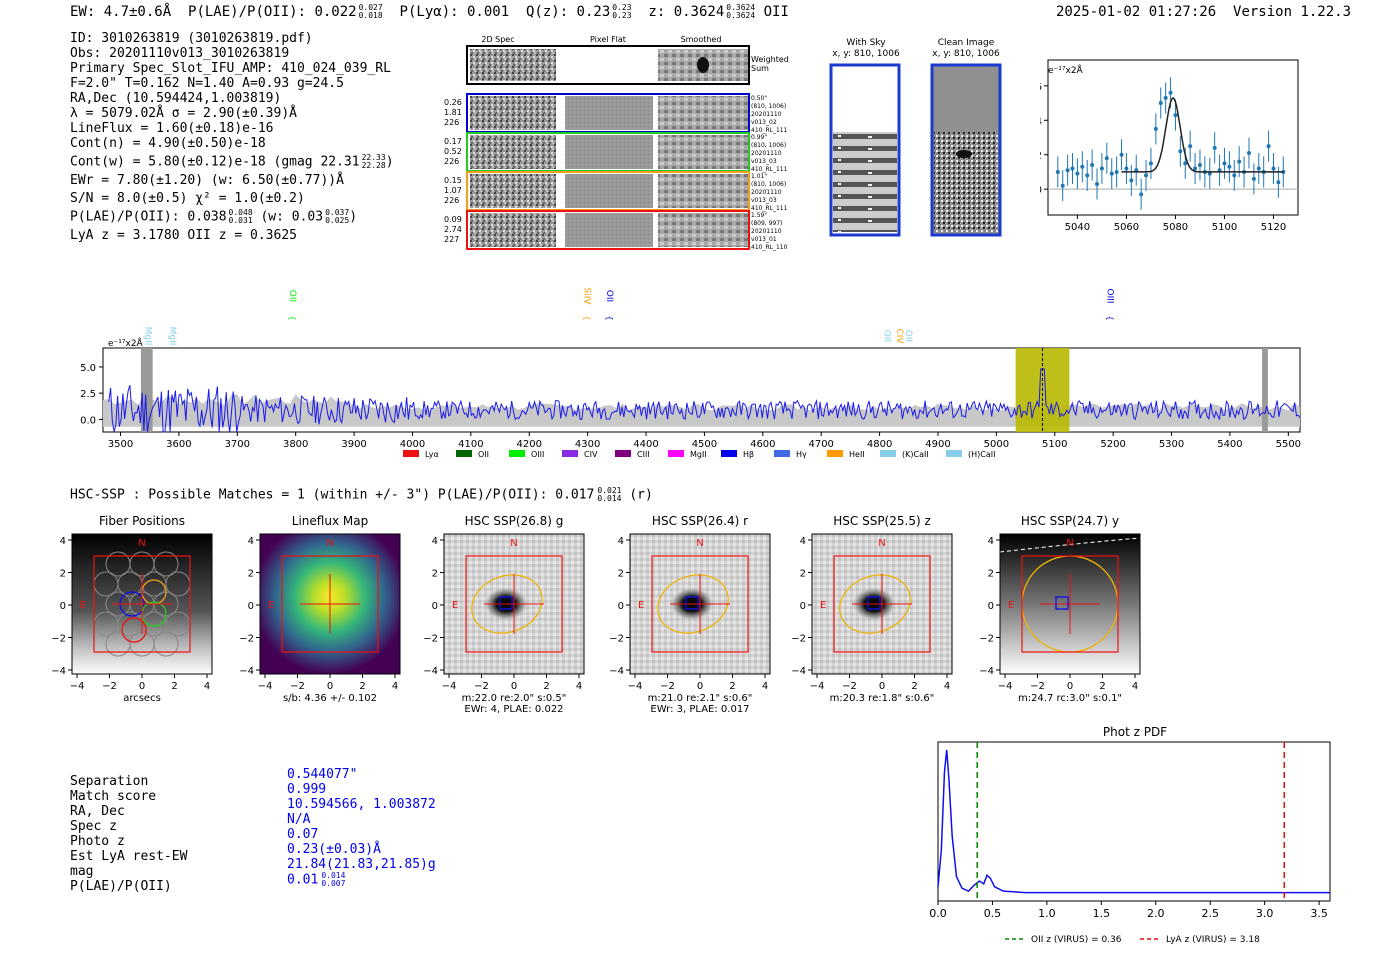 This screenshot has width=1400, height=953. Describe the element at coordinates (1213, 940) in the screenshot. I see `photz-legend-lya: LyA z (VIRUS) = 3.18` at that location.